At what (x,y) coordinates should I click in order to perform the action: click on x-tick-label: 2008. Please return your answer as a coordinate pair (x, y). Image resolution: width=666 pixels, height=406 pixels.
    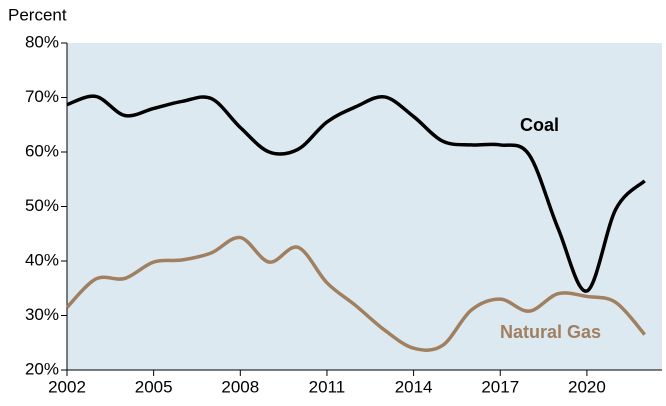
    Looking at the image, I should click on (240, 386).